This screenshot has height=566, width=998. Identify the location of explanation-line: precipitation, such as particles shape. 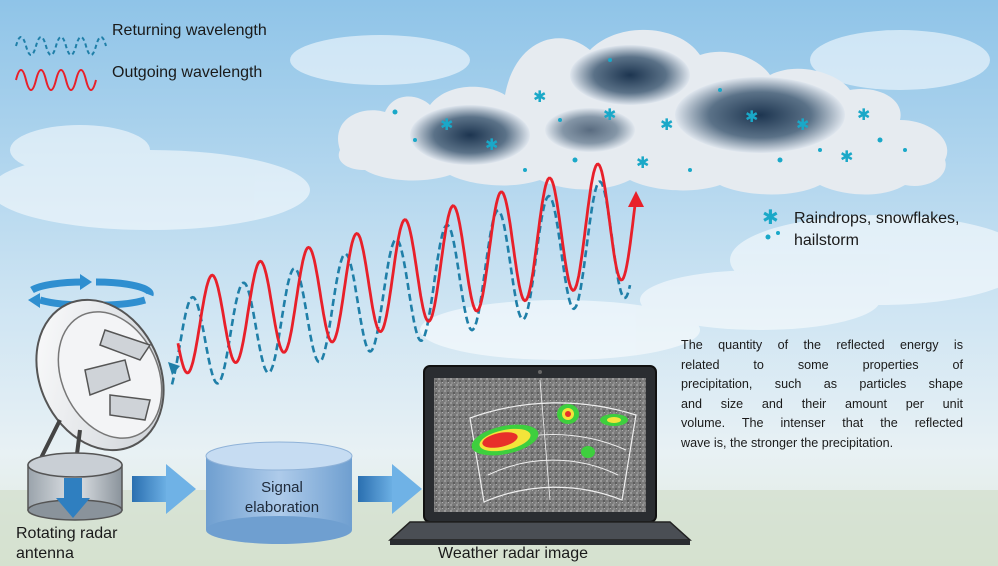
(822, 384).